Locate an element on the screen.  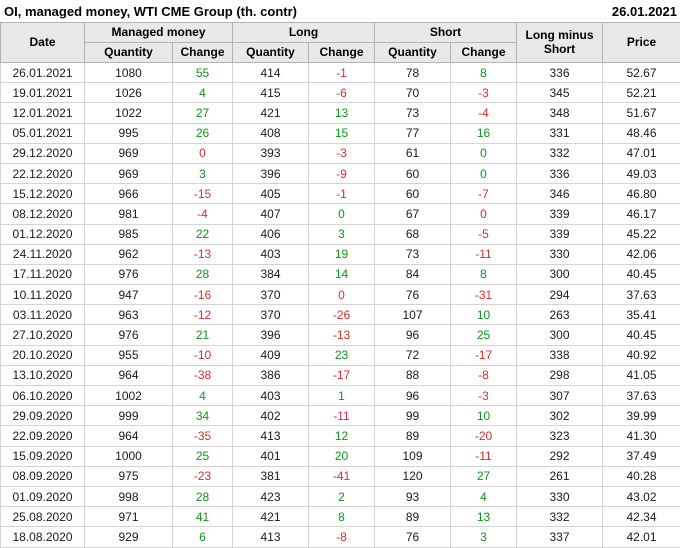
cell-managed-change: 25 is located at coordinates (202, 456).